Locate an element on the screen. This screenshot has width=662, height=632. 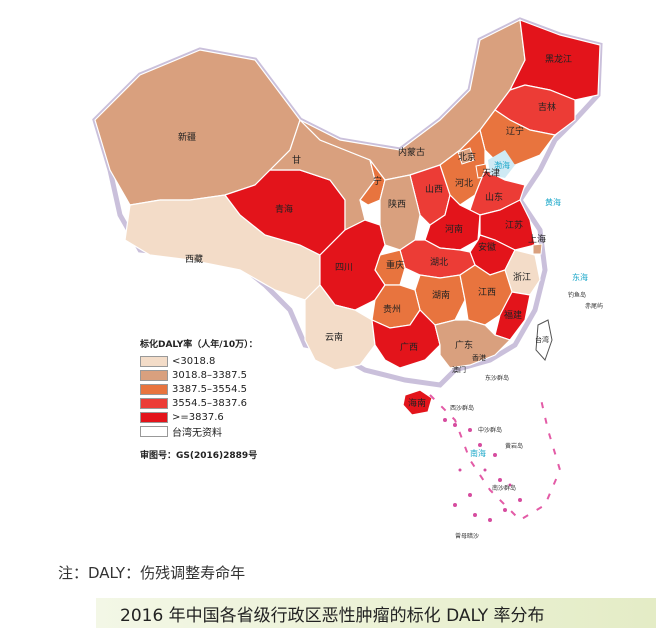
label-sichuan: 四川 is located at coordinates (344, 268).